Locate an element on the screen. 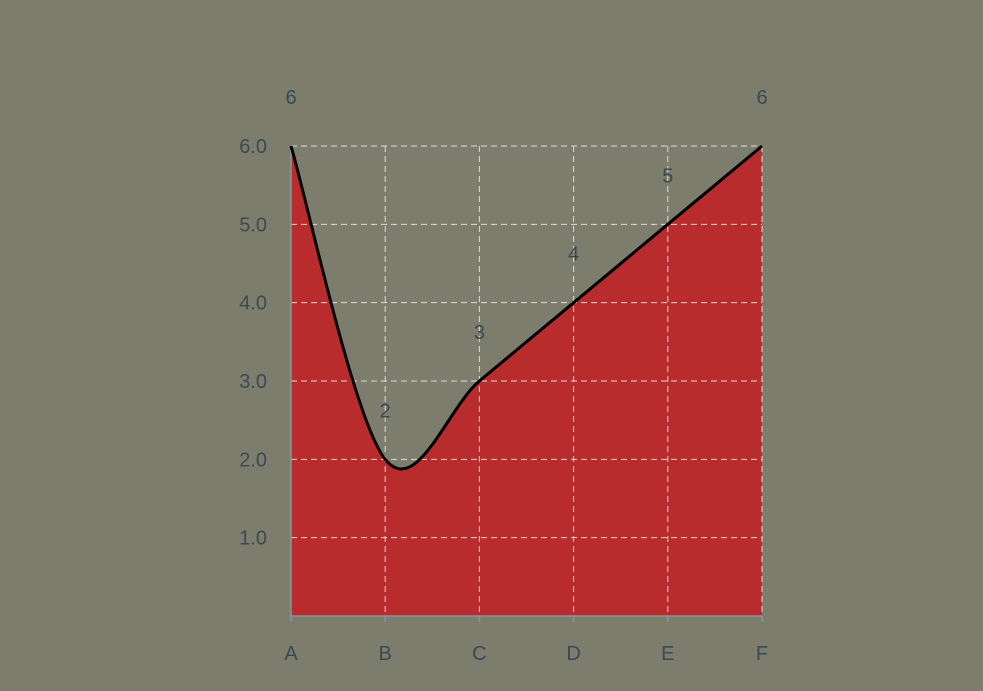  data-label: 5 is located at coordinates (667, 176).